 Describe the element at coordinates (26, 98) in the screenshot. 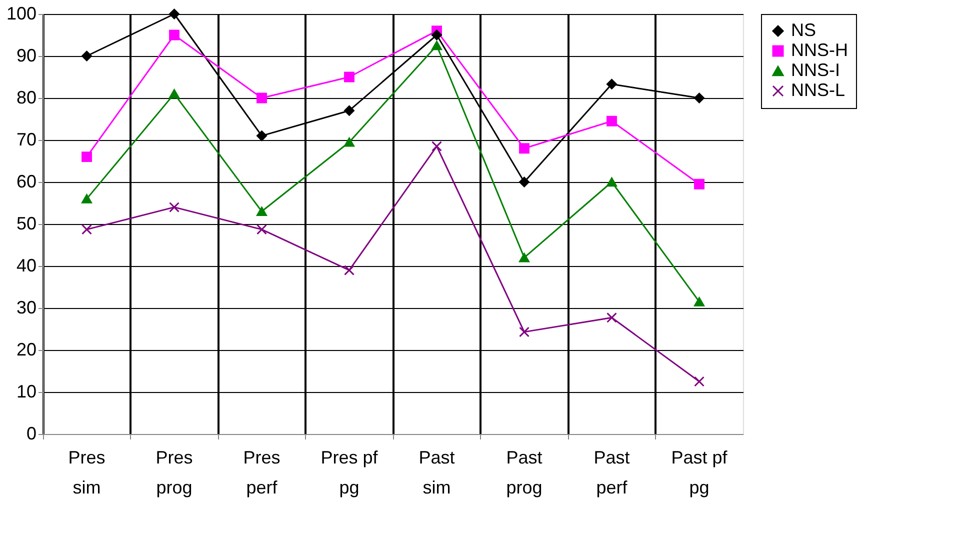

I see `y-tick-label: 80` at that location.